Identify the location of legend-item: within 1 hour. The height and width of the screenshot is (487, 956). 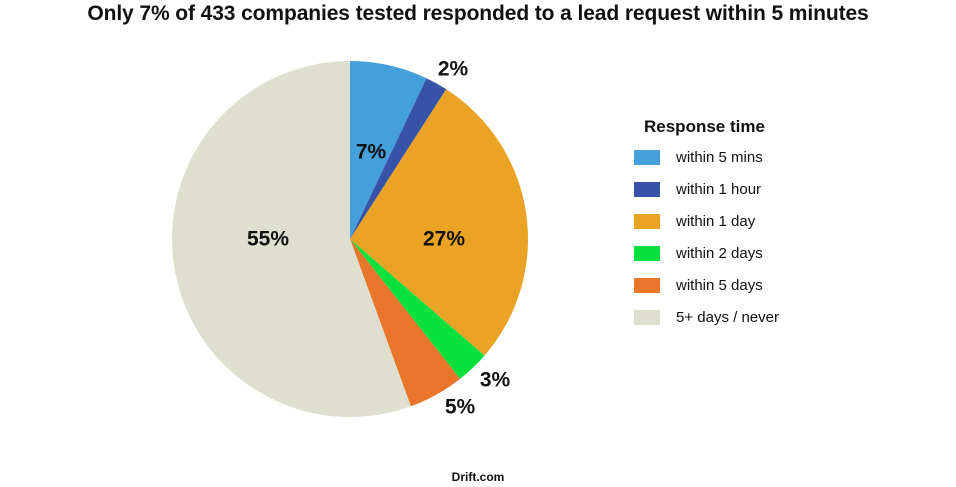
(724, 189).